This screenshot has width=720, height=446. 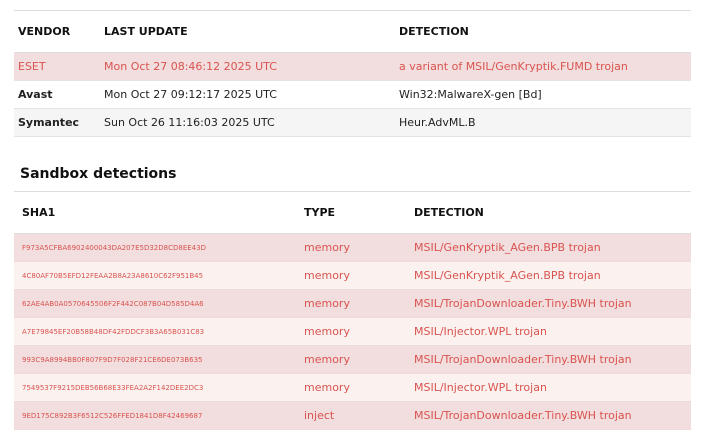 What do you see at coordinates (247, 94) in the screenshot?
I see `last-update: Mon Oct 27 09:12:17 2025 UTC` at bounding box center [247, 94].